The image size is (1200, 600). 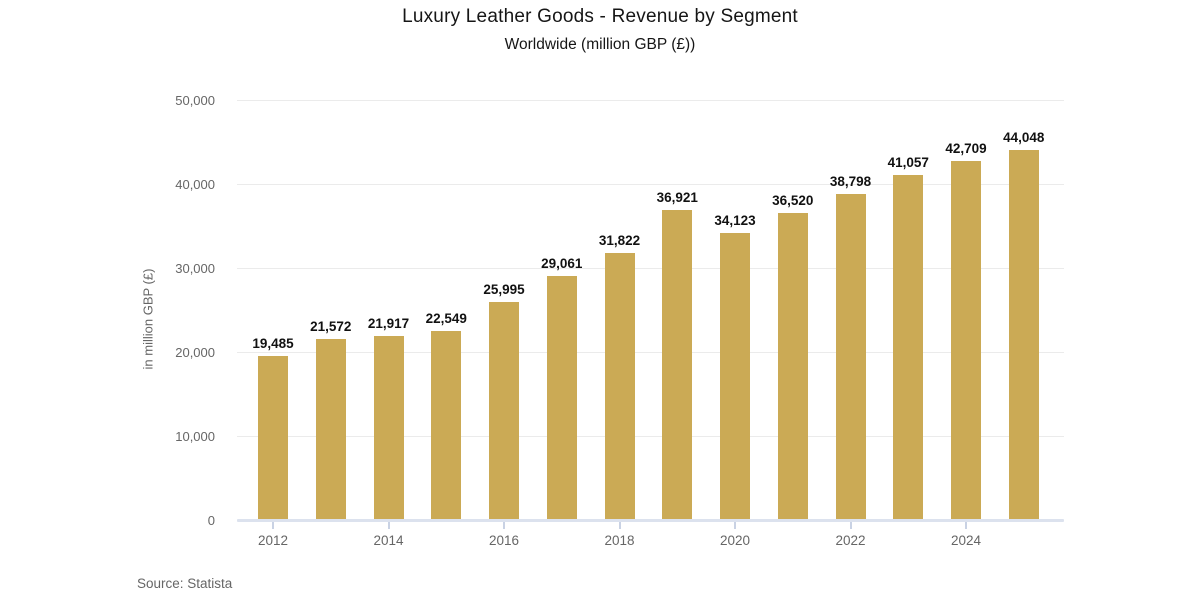 What do you see at coordinates (504, 289) in the screenshot?
I see `bar-value-label-2016: 25,995` at bounding box center [504, 289].